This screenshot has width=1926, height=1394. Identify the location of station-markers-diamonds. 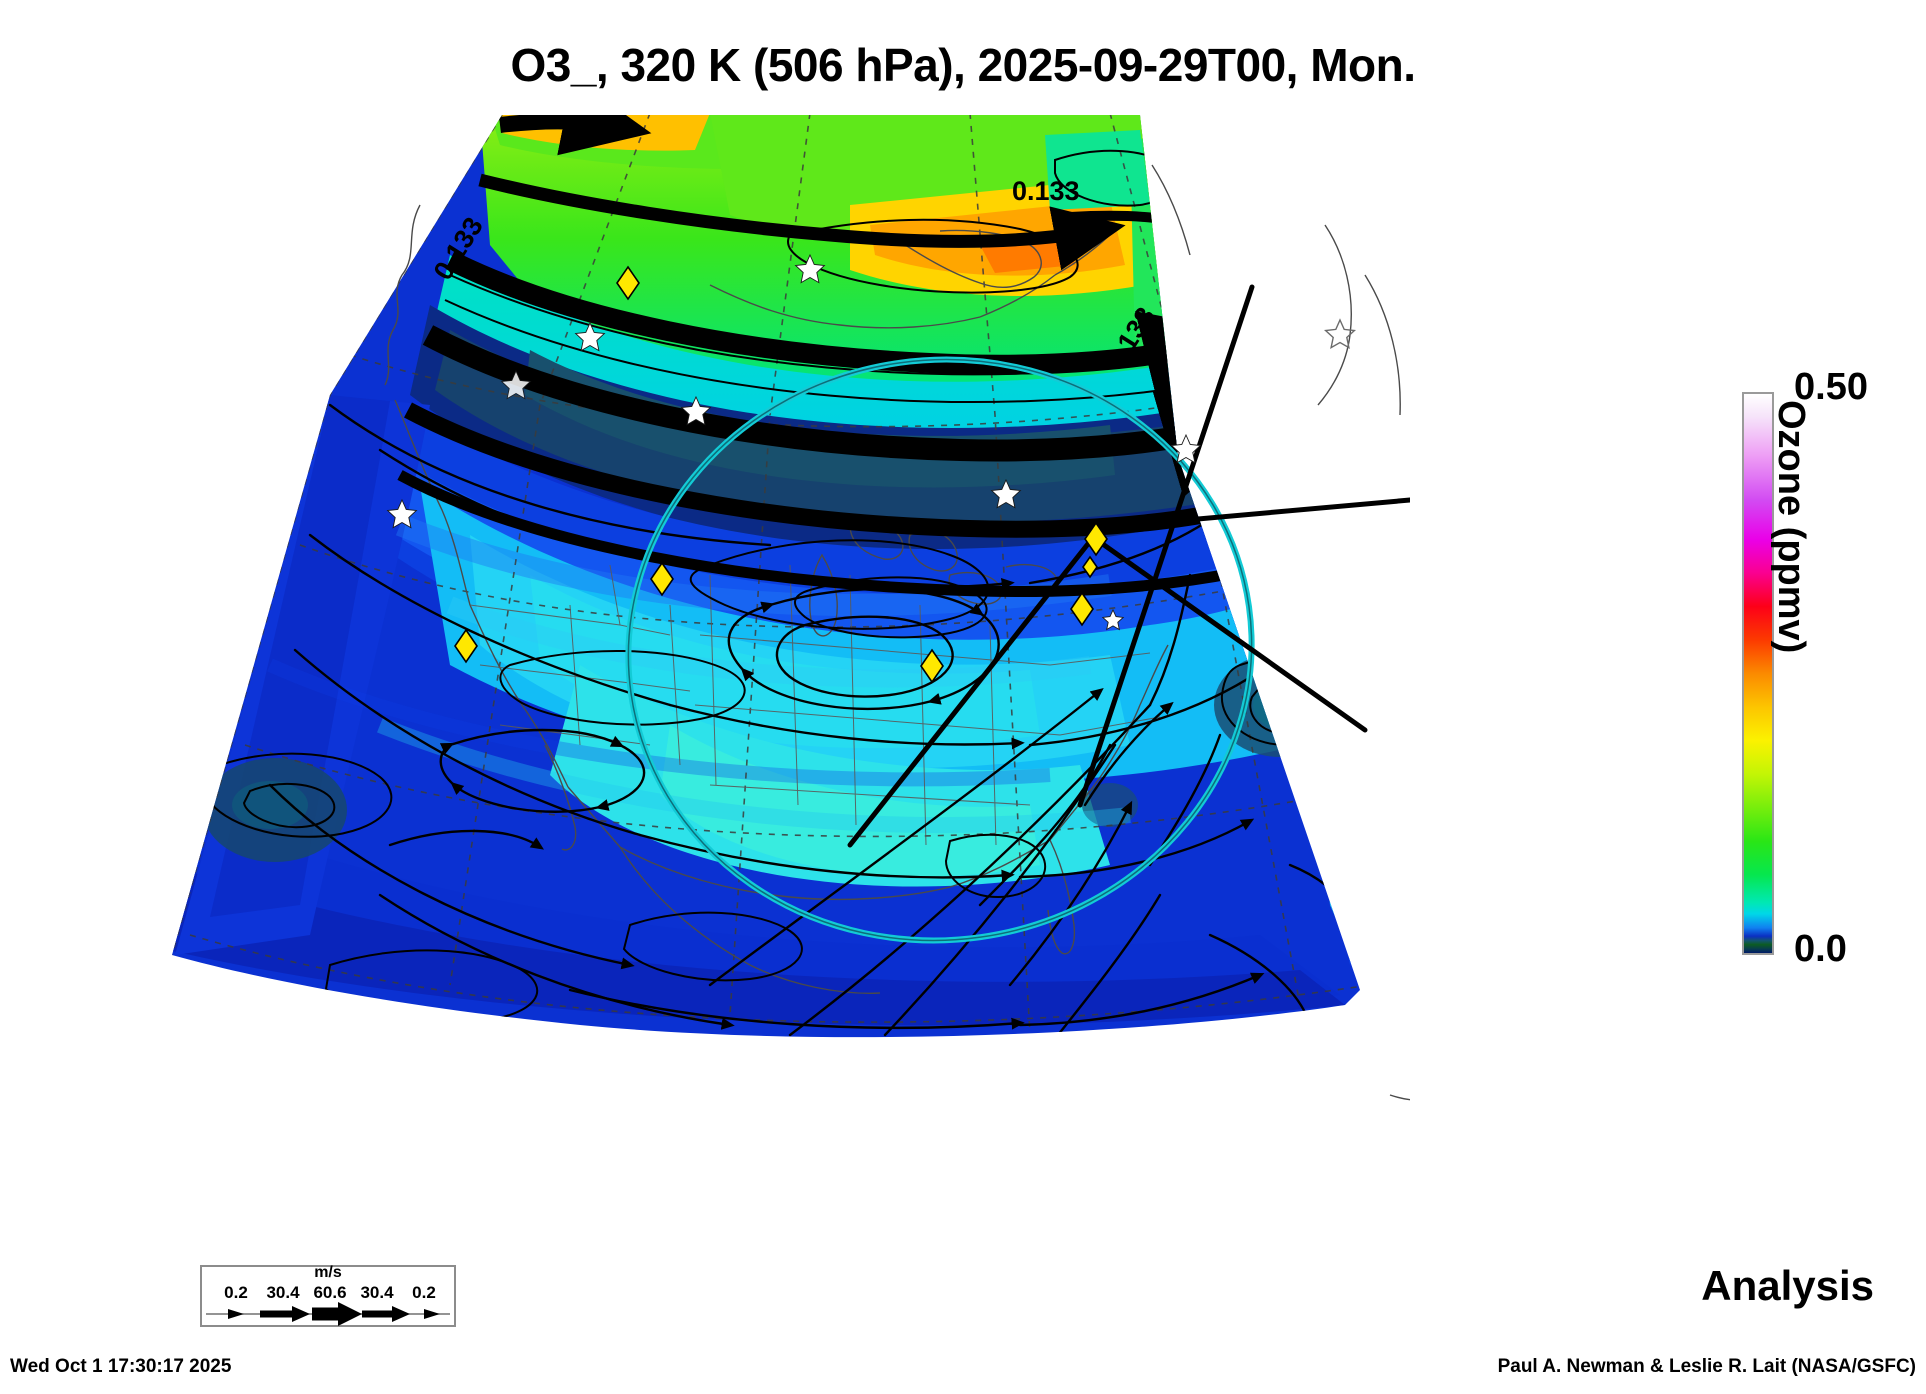
(781, 474).